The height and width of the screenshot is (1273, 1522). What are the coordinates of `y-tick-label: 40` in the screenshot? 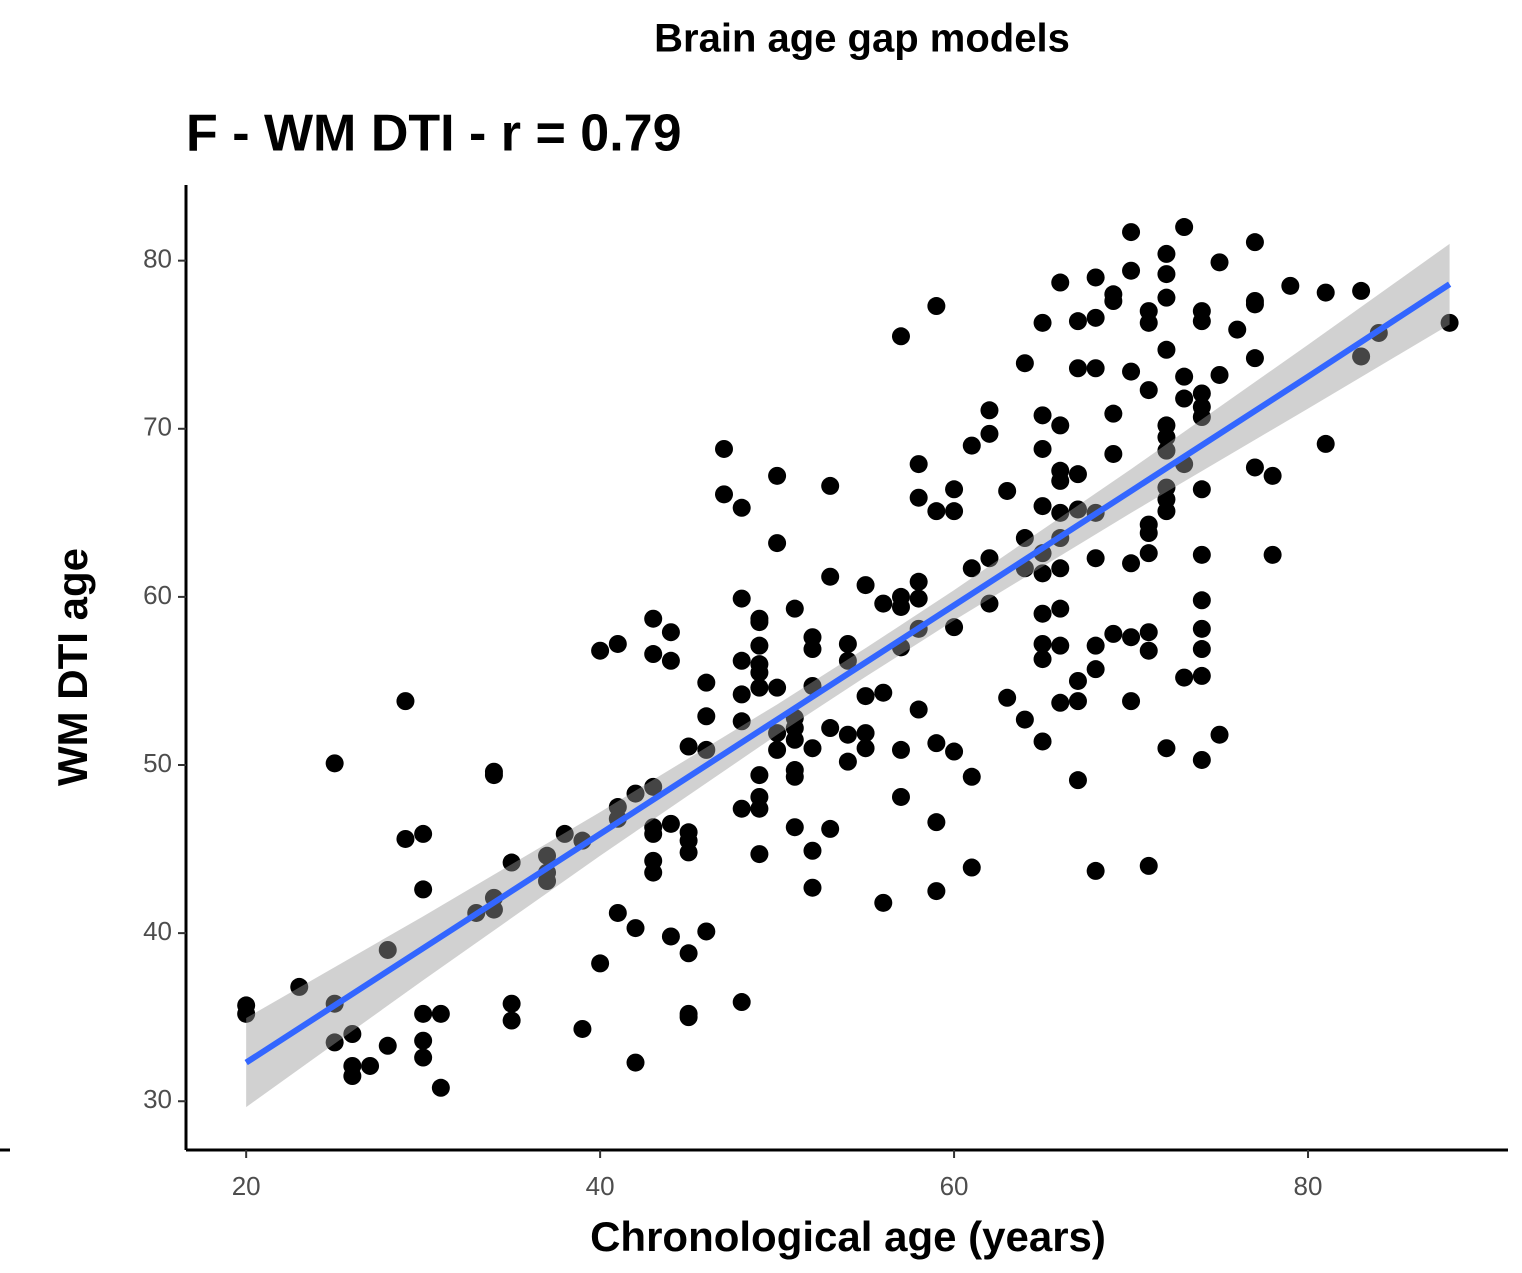 It's located at (157, 931).